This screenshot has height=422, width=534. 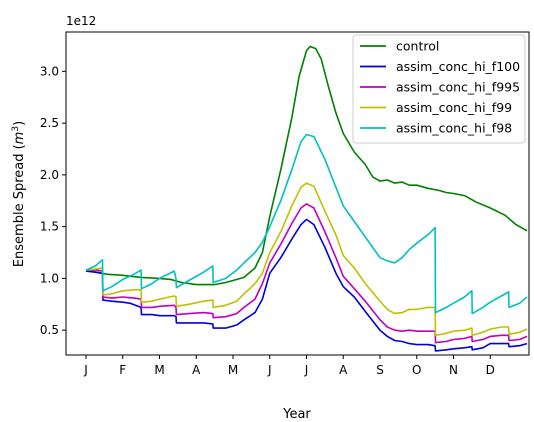 What do you see at coordinates (49, 123) in the screenshot?
I see `y-tick-label: 2.5` at bounding box center [49, 123].